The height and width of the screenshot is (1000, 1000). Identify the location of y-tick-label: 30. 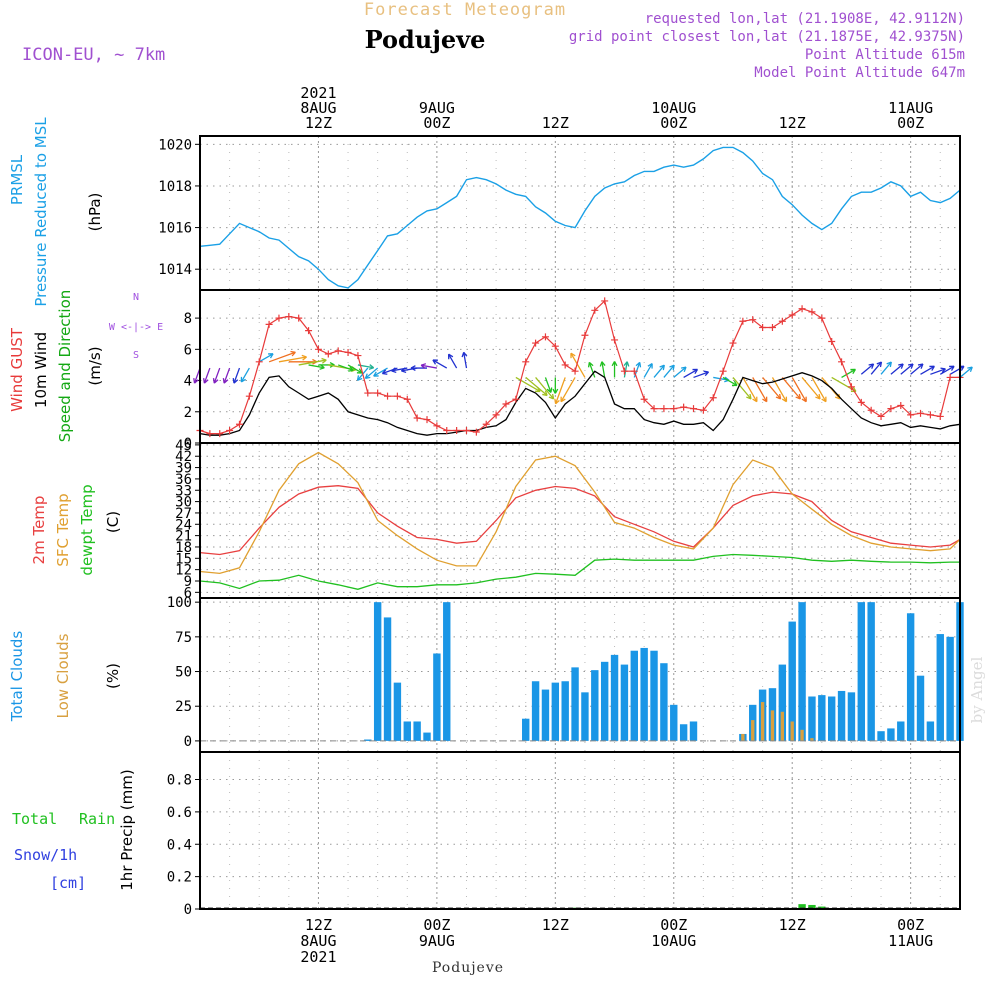
(183, 503).